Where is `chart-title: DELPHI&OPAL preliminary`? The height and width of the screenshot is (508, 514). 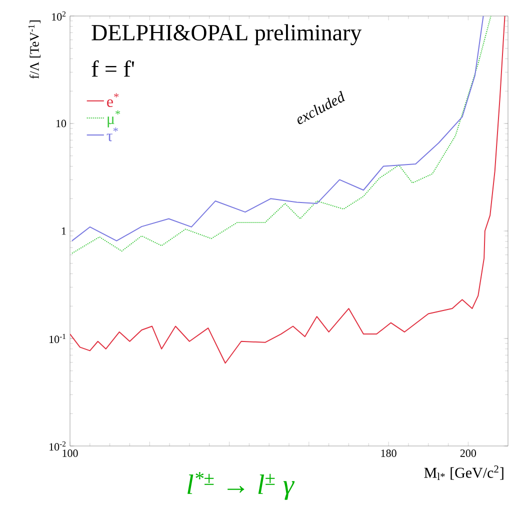 chart-title: DELPHI&OPAL preliminary is located at coordinates (227, 35).